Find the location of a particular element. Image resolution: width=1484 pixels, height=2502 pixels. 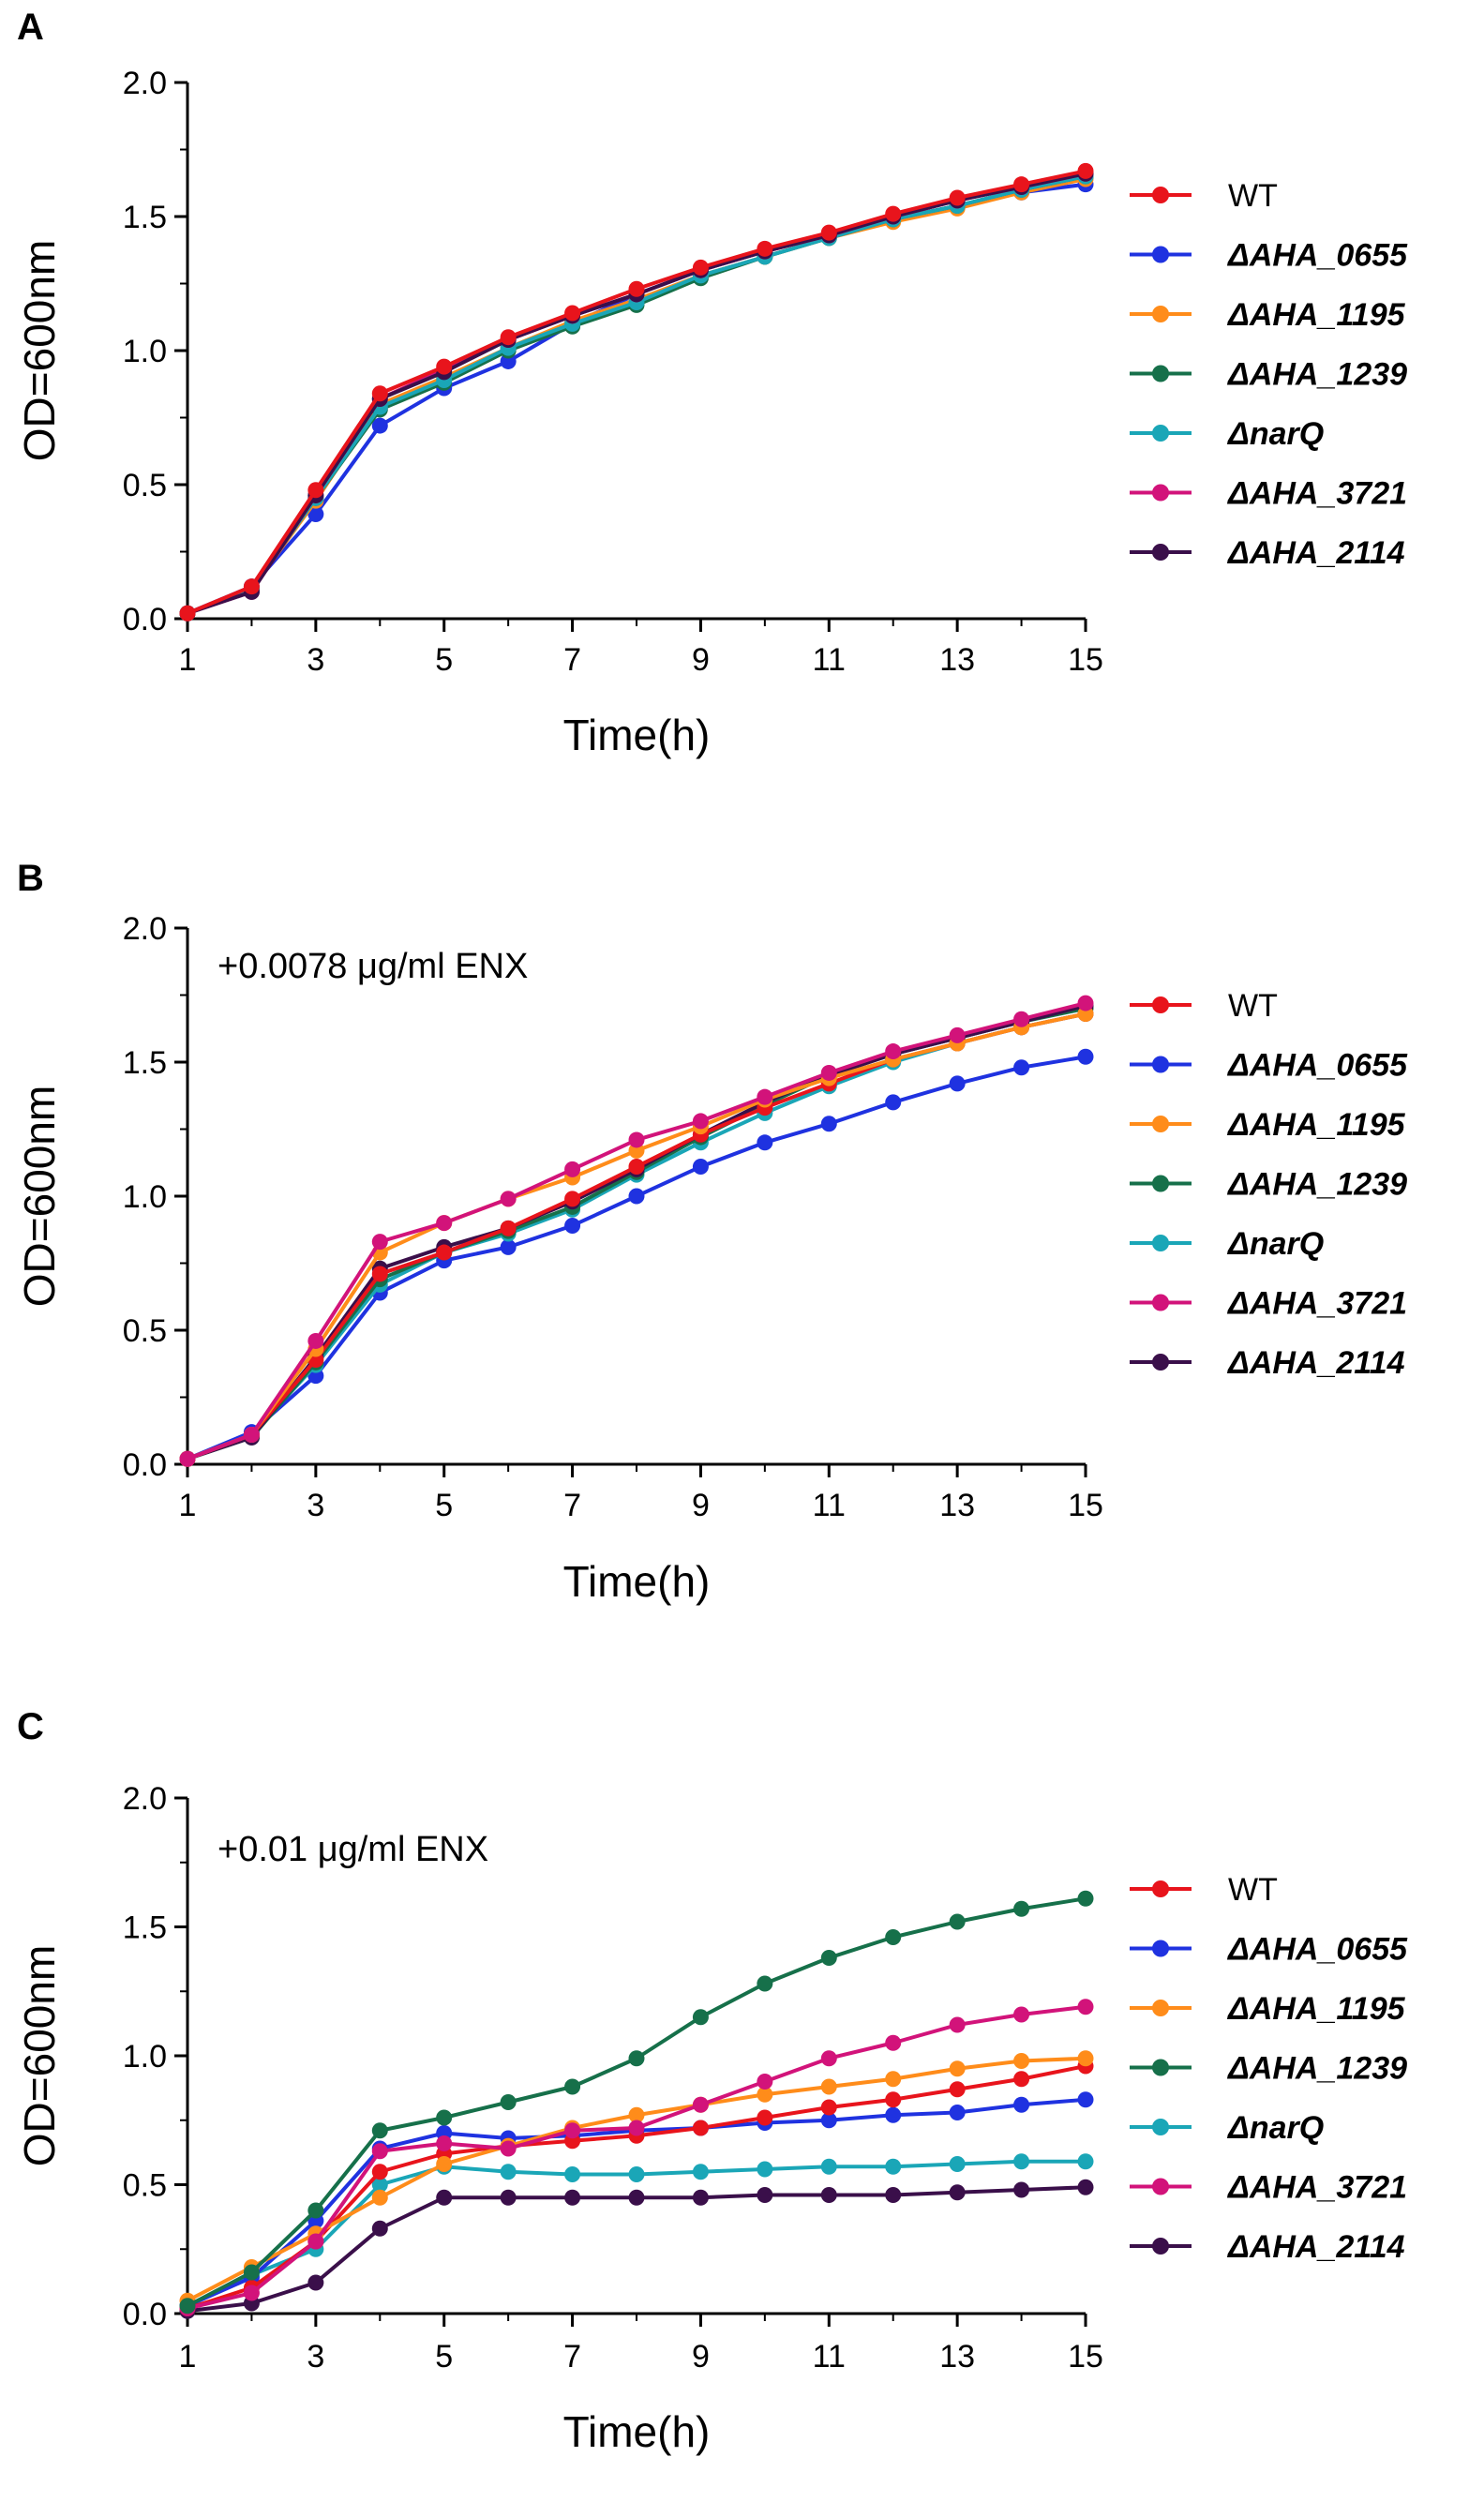

series-wt is located at coordinates (636, 392).